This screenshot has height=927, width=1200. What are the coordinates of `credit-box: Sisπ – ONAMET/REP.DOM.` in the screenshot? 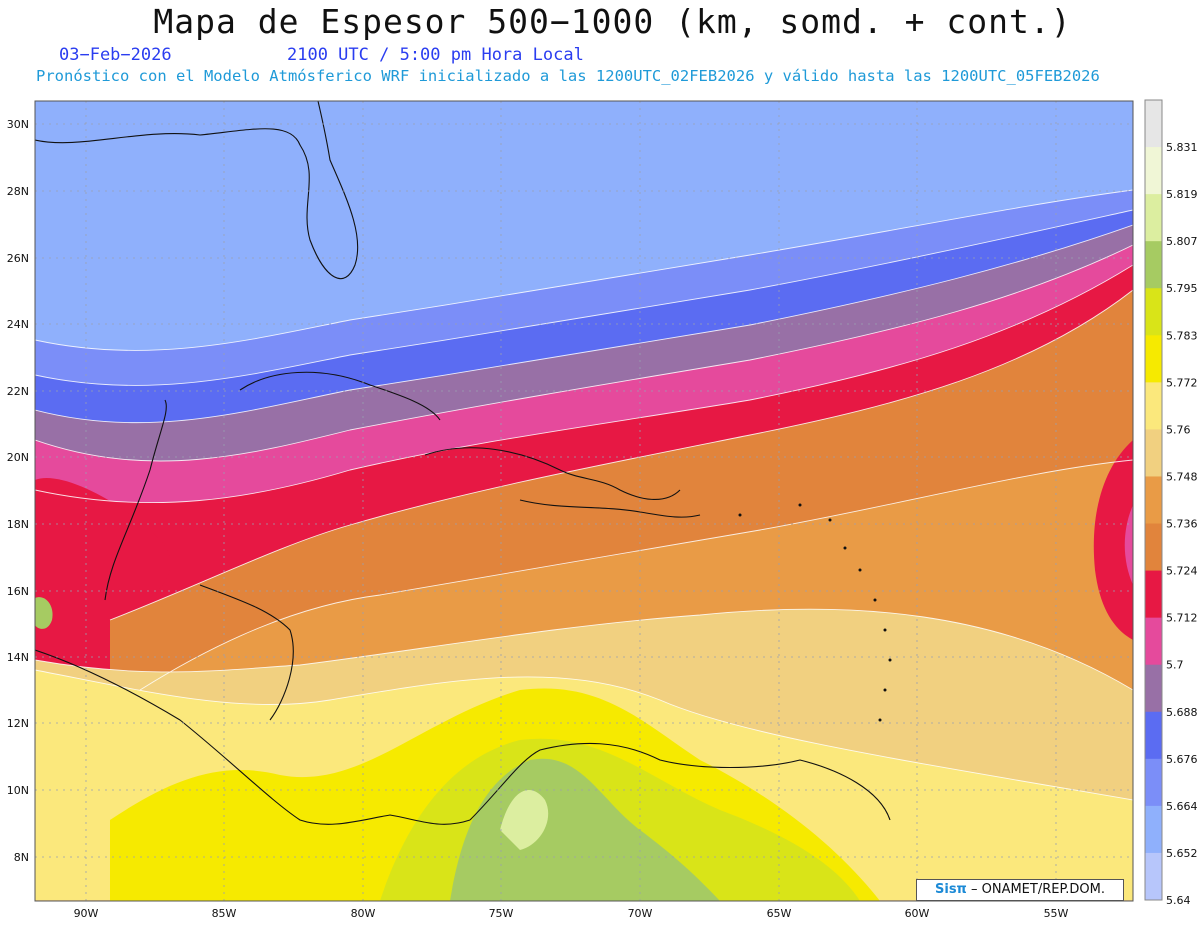 It's located at (1020, 890).